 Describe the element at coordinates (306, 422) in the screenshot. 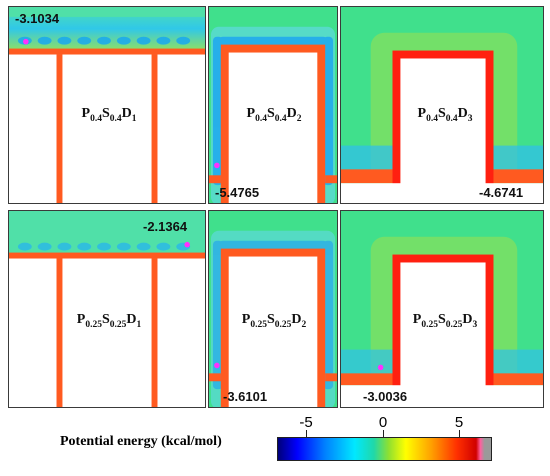

I see `colorbar-tick-label: -5` at that location.